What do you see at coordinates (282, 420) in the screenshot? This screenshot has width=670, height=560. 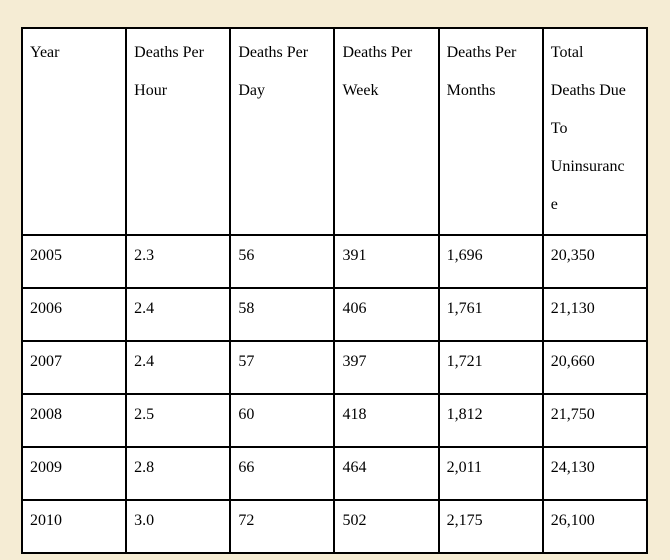 I see `cell-deaths-per-day: 60` at bounding box center [282, 420].